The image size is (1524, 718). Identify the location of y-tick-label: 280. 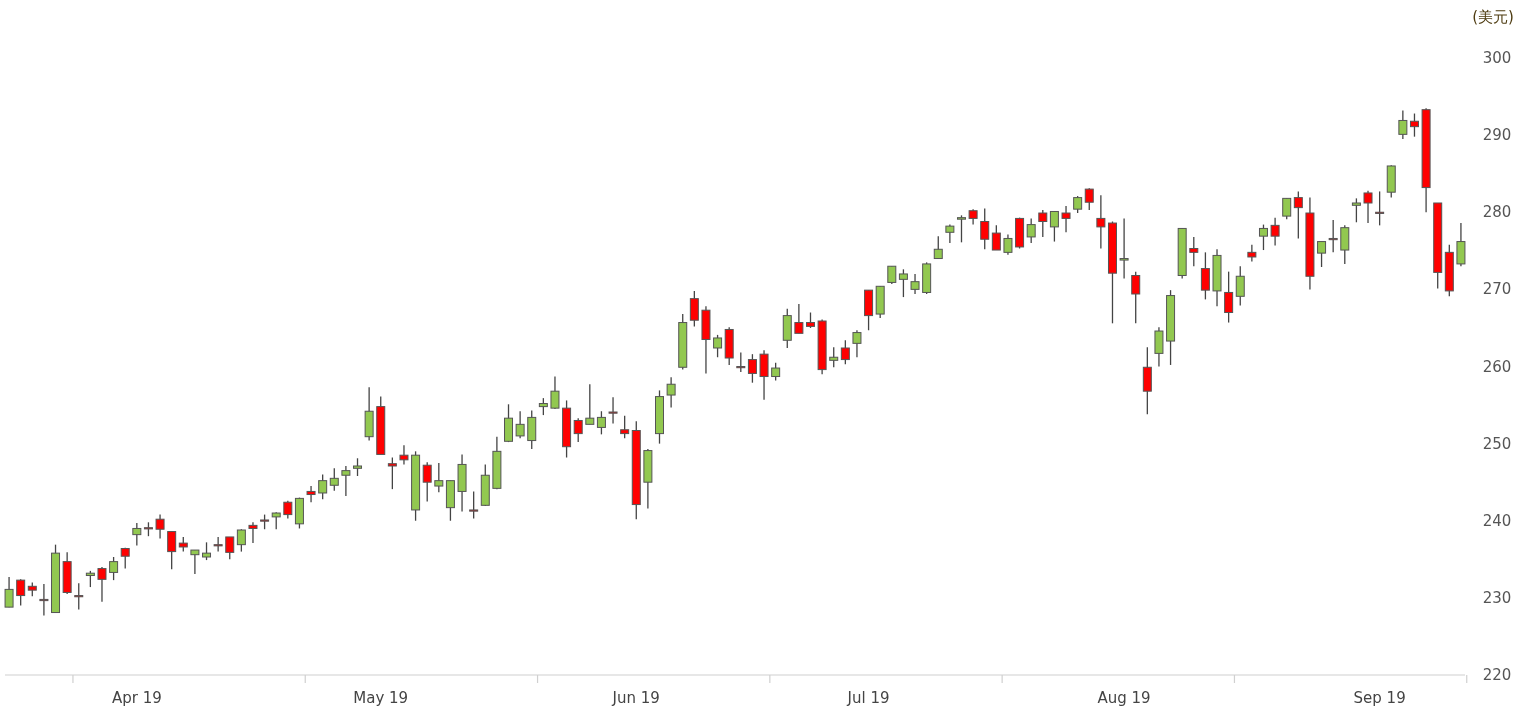
(1497, 212).